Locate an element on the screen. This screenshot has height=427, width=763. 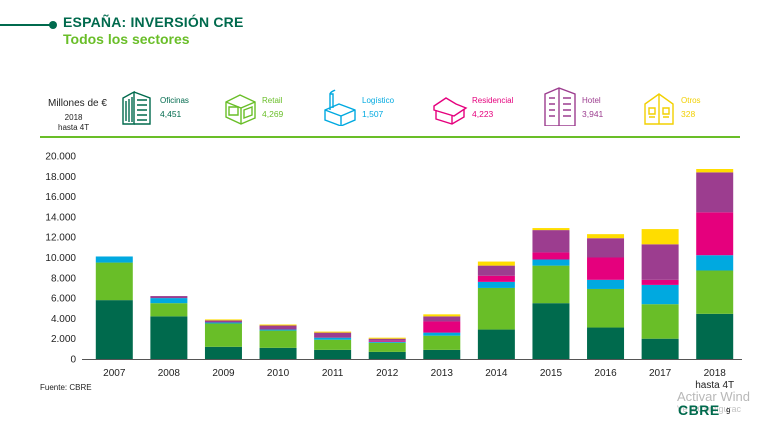
legend-value-logistico: 1,507 is located at coordinates (373, 114).